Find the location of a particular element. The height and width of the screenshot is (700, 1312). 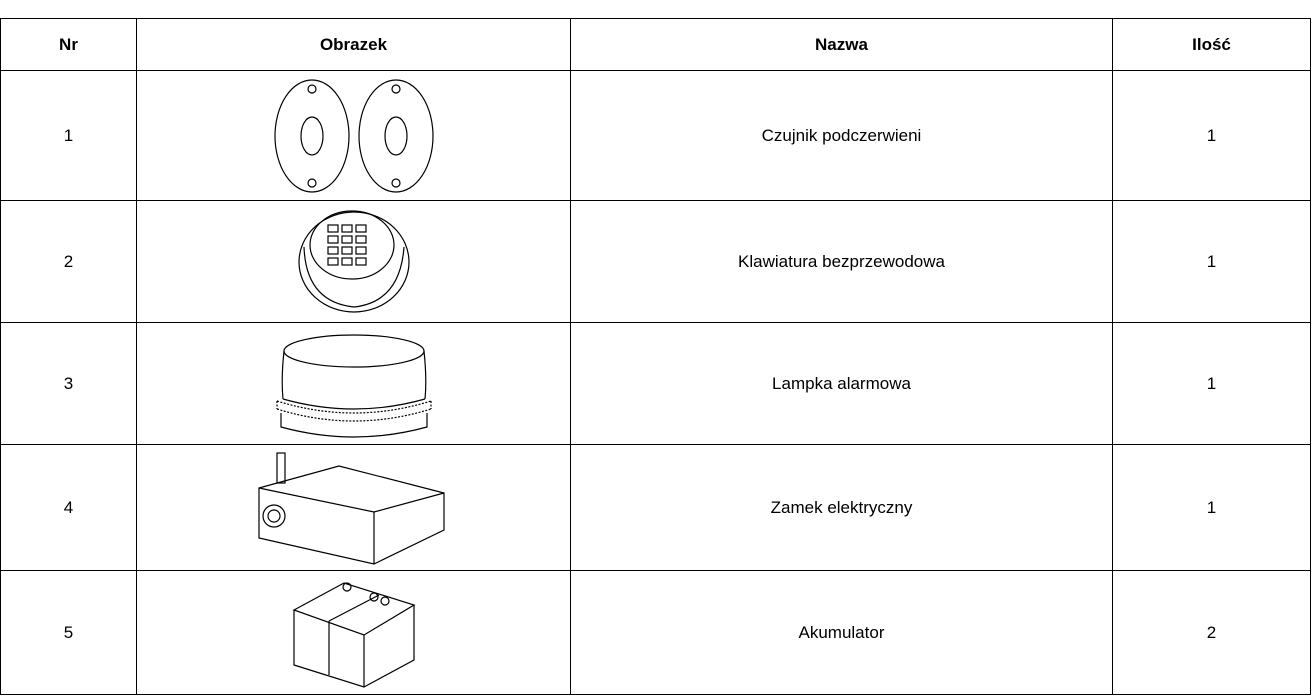

name-cell: Czujnik podczerwieni is located at coordinates (841, 135).